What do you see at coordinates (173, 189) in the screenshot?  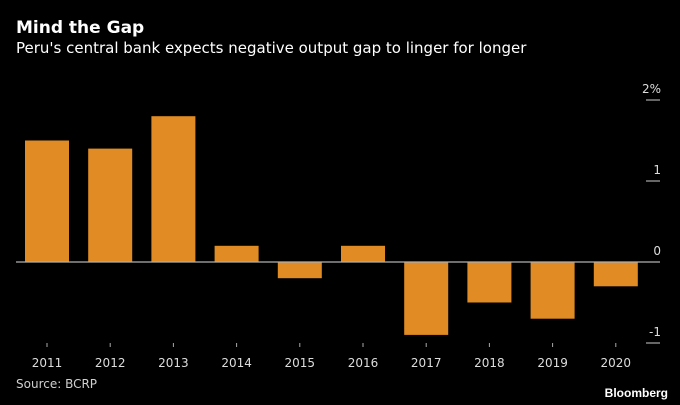 I see `bar-2013` at bounding box center [173, 189].